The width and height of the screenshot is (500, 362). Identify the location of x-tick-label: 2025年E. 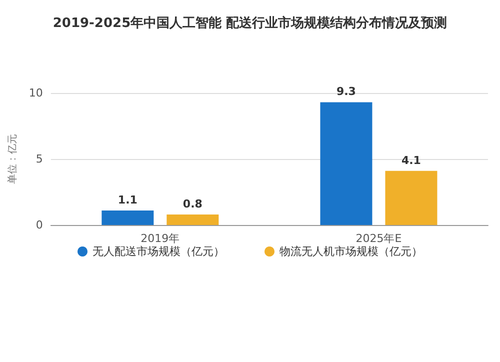
(379, 238).